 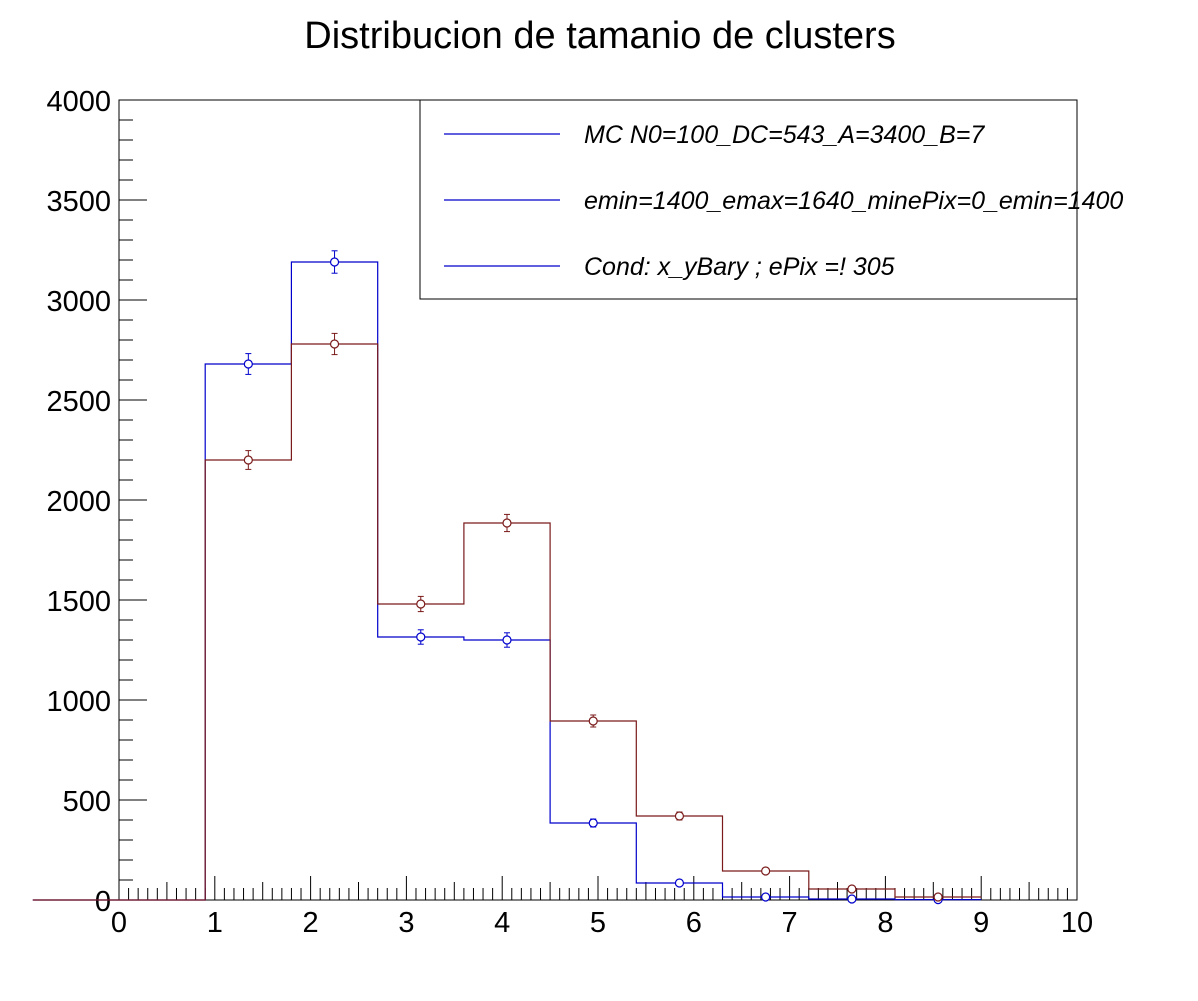 I want to click on x-tick-label: 5, so click(x=598, y=923).